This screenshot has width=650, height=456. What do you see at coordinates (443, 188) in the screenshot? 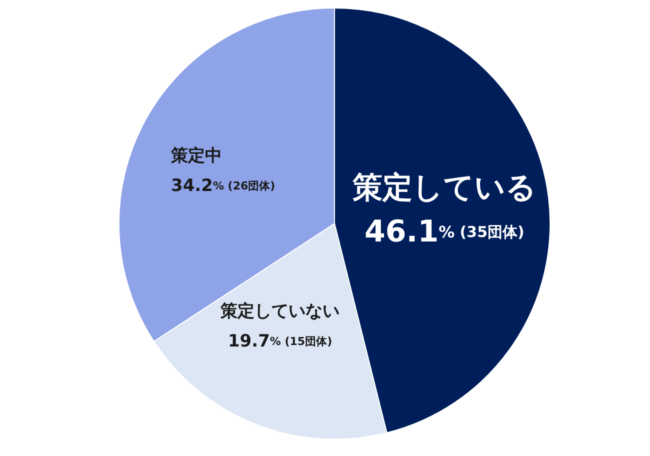
I see `slice-label: 策定している` at bounding box center [443, 188].